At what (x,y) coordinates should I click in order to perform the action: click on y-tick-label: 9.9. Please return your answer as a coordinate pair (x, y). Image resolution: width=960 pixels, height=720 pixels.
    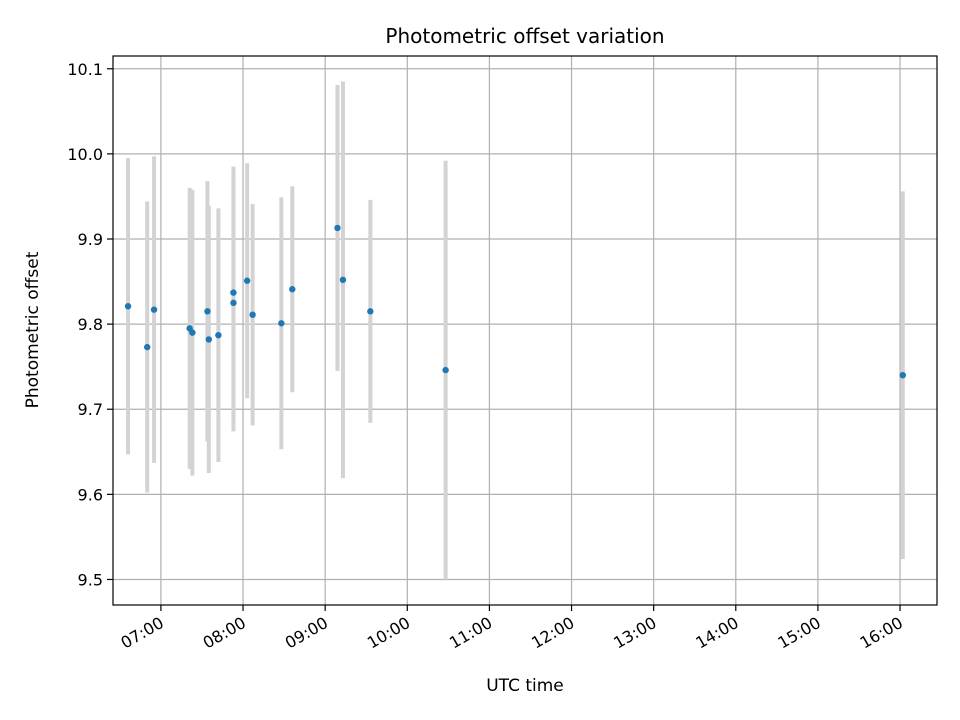
    Looking at the image, I should click on (90, 239).